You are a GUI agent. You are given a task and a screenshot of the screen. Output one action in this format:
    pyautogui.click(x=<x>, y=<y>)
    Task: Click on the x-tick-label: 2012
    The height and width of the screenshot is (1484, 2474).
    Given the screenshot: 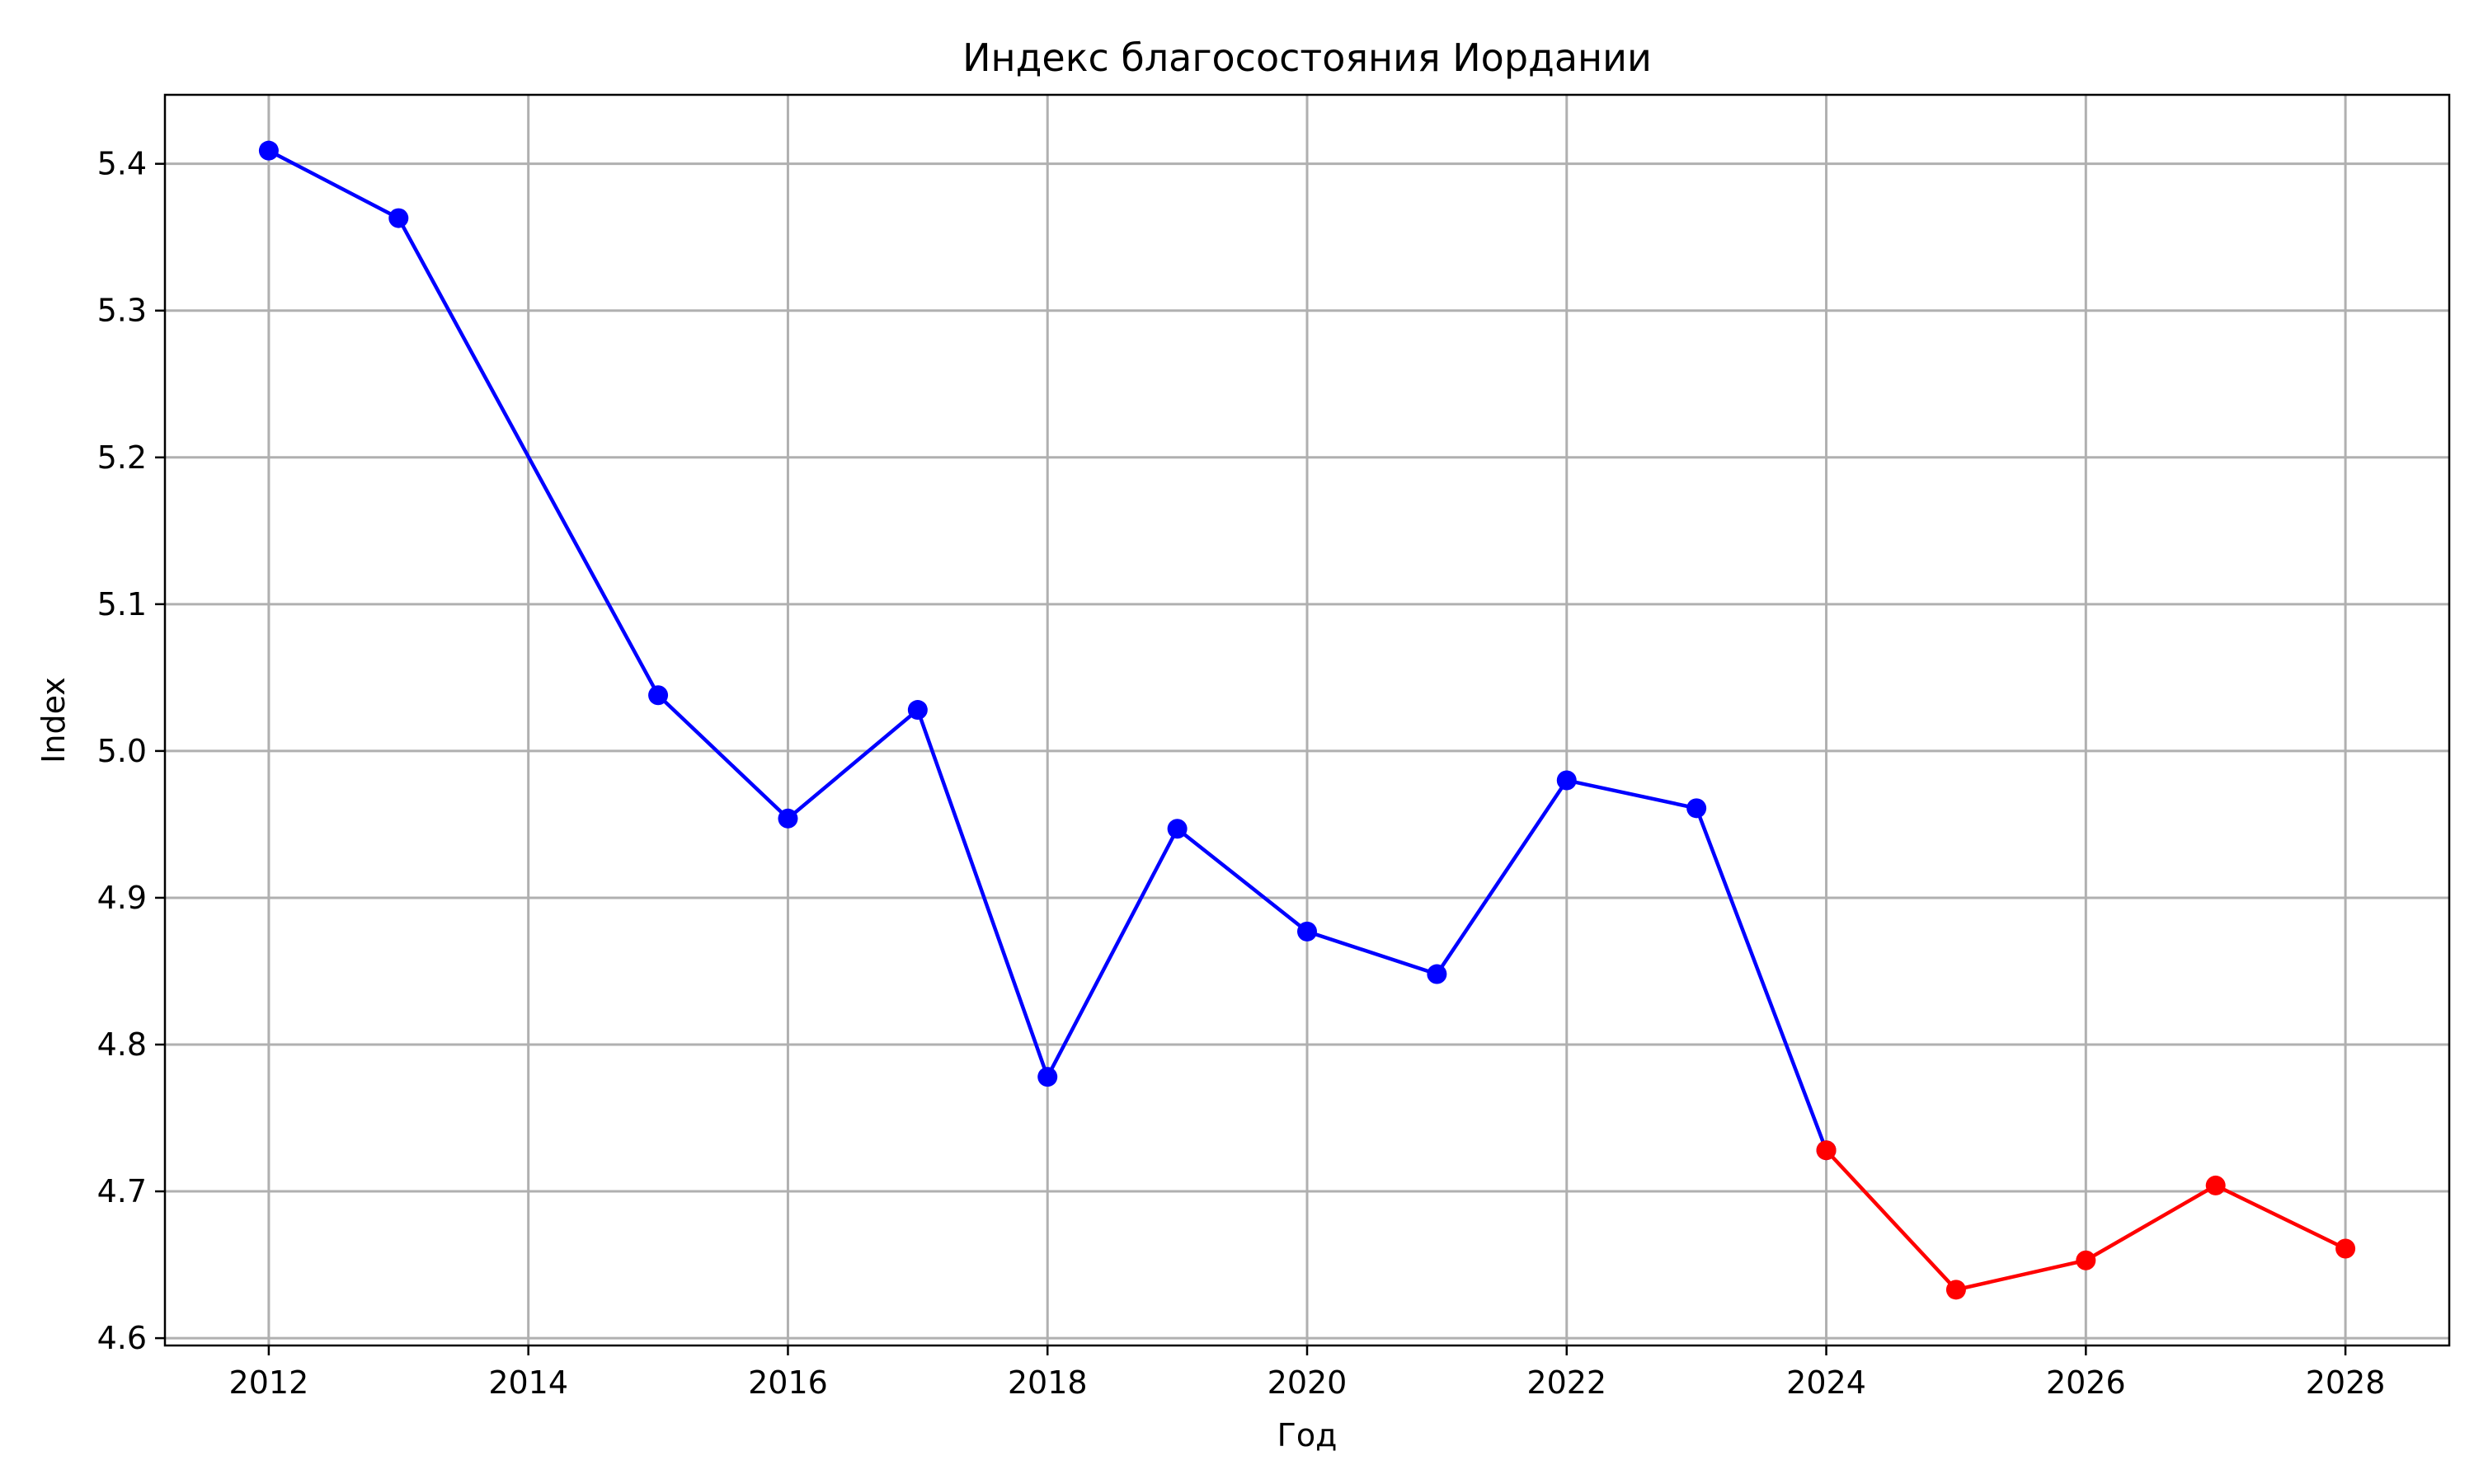 What is the action you would take?
    pyautogui.click(x=269, y=1382)
    